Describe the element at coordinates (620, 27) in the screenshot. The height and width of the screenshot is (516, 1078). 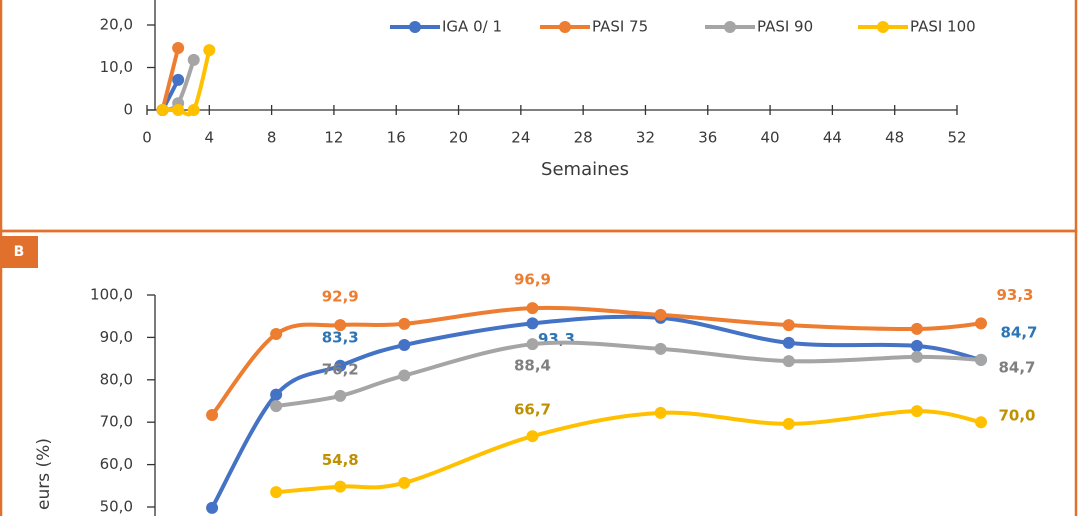
I see `legend-label: PASI 75` at that location.